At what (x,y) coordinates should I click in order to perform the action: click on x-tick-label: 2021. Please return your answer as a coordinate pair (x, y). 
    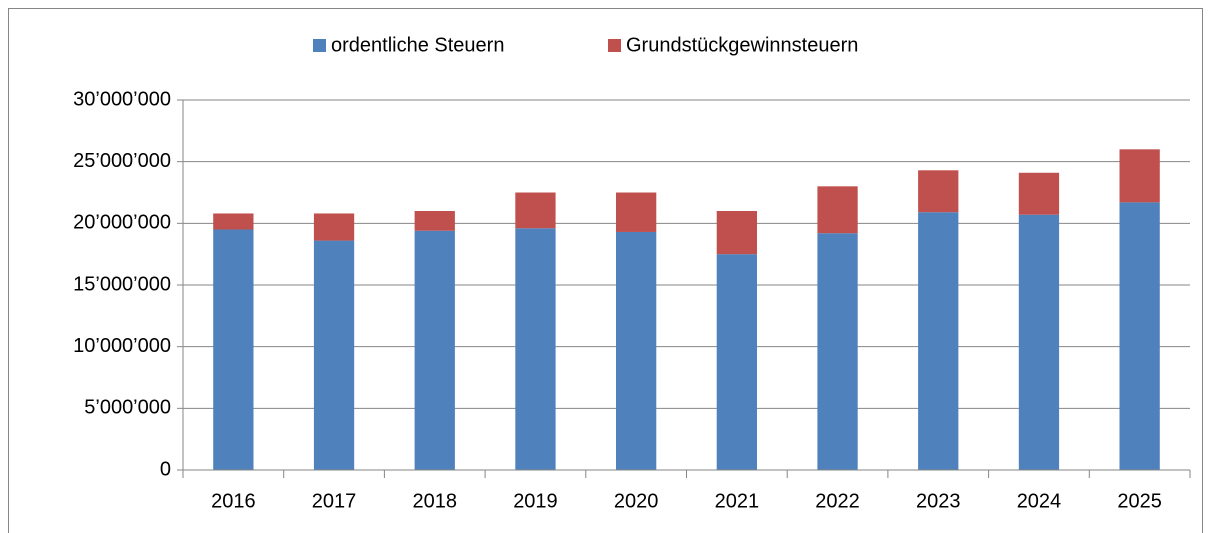
    Looking at the image, I should click on (737, 501).